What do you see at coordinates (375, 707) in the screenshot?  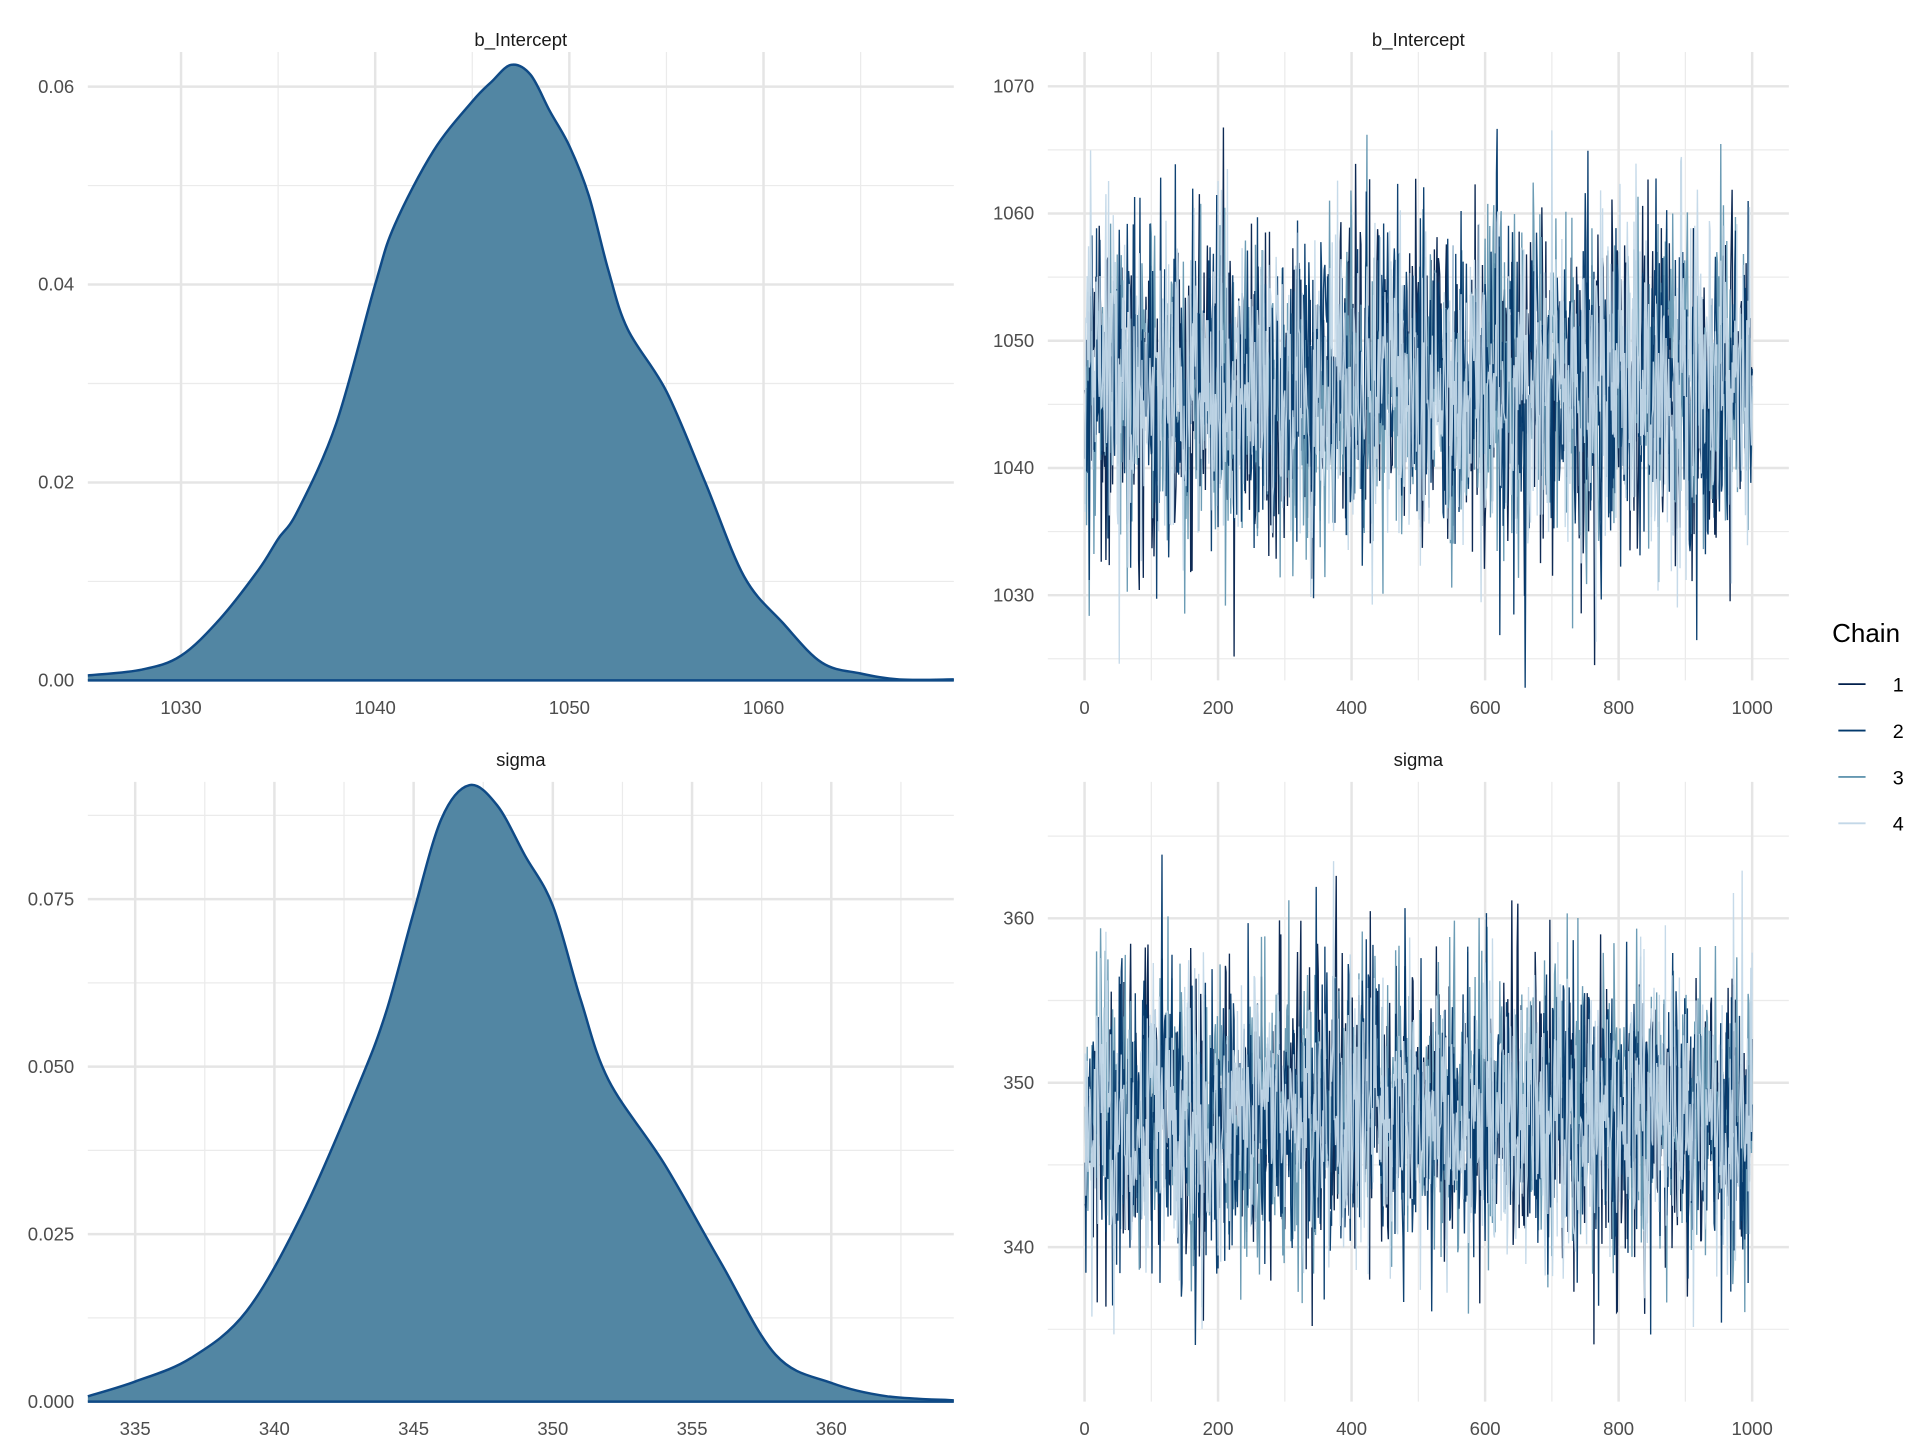 I see `x-tick-label: 1040` at bounding box center [375, 707].